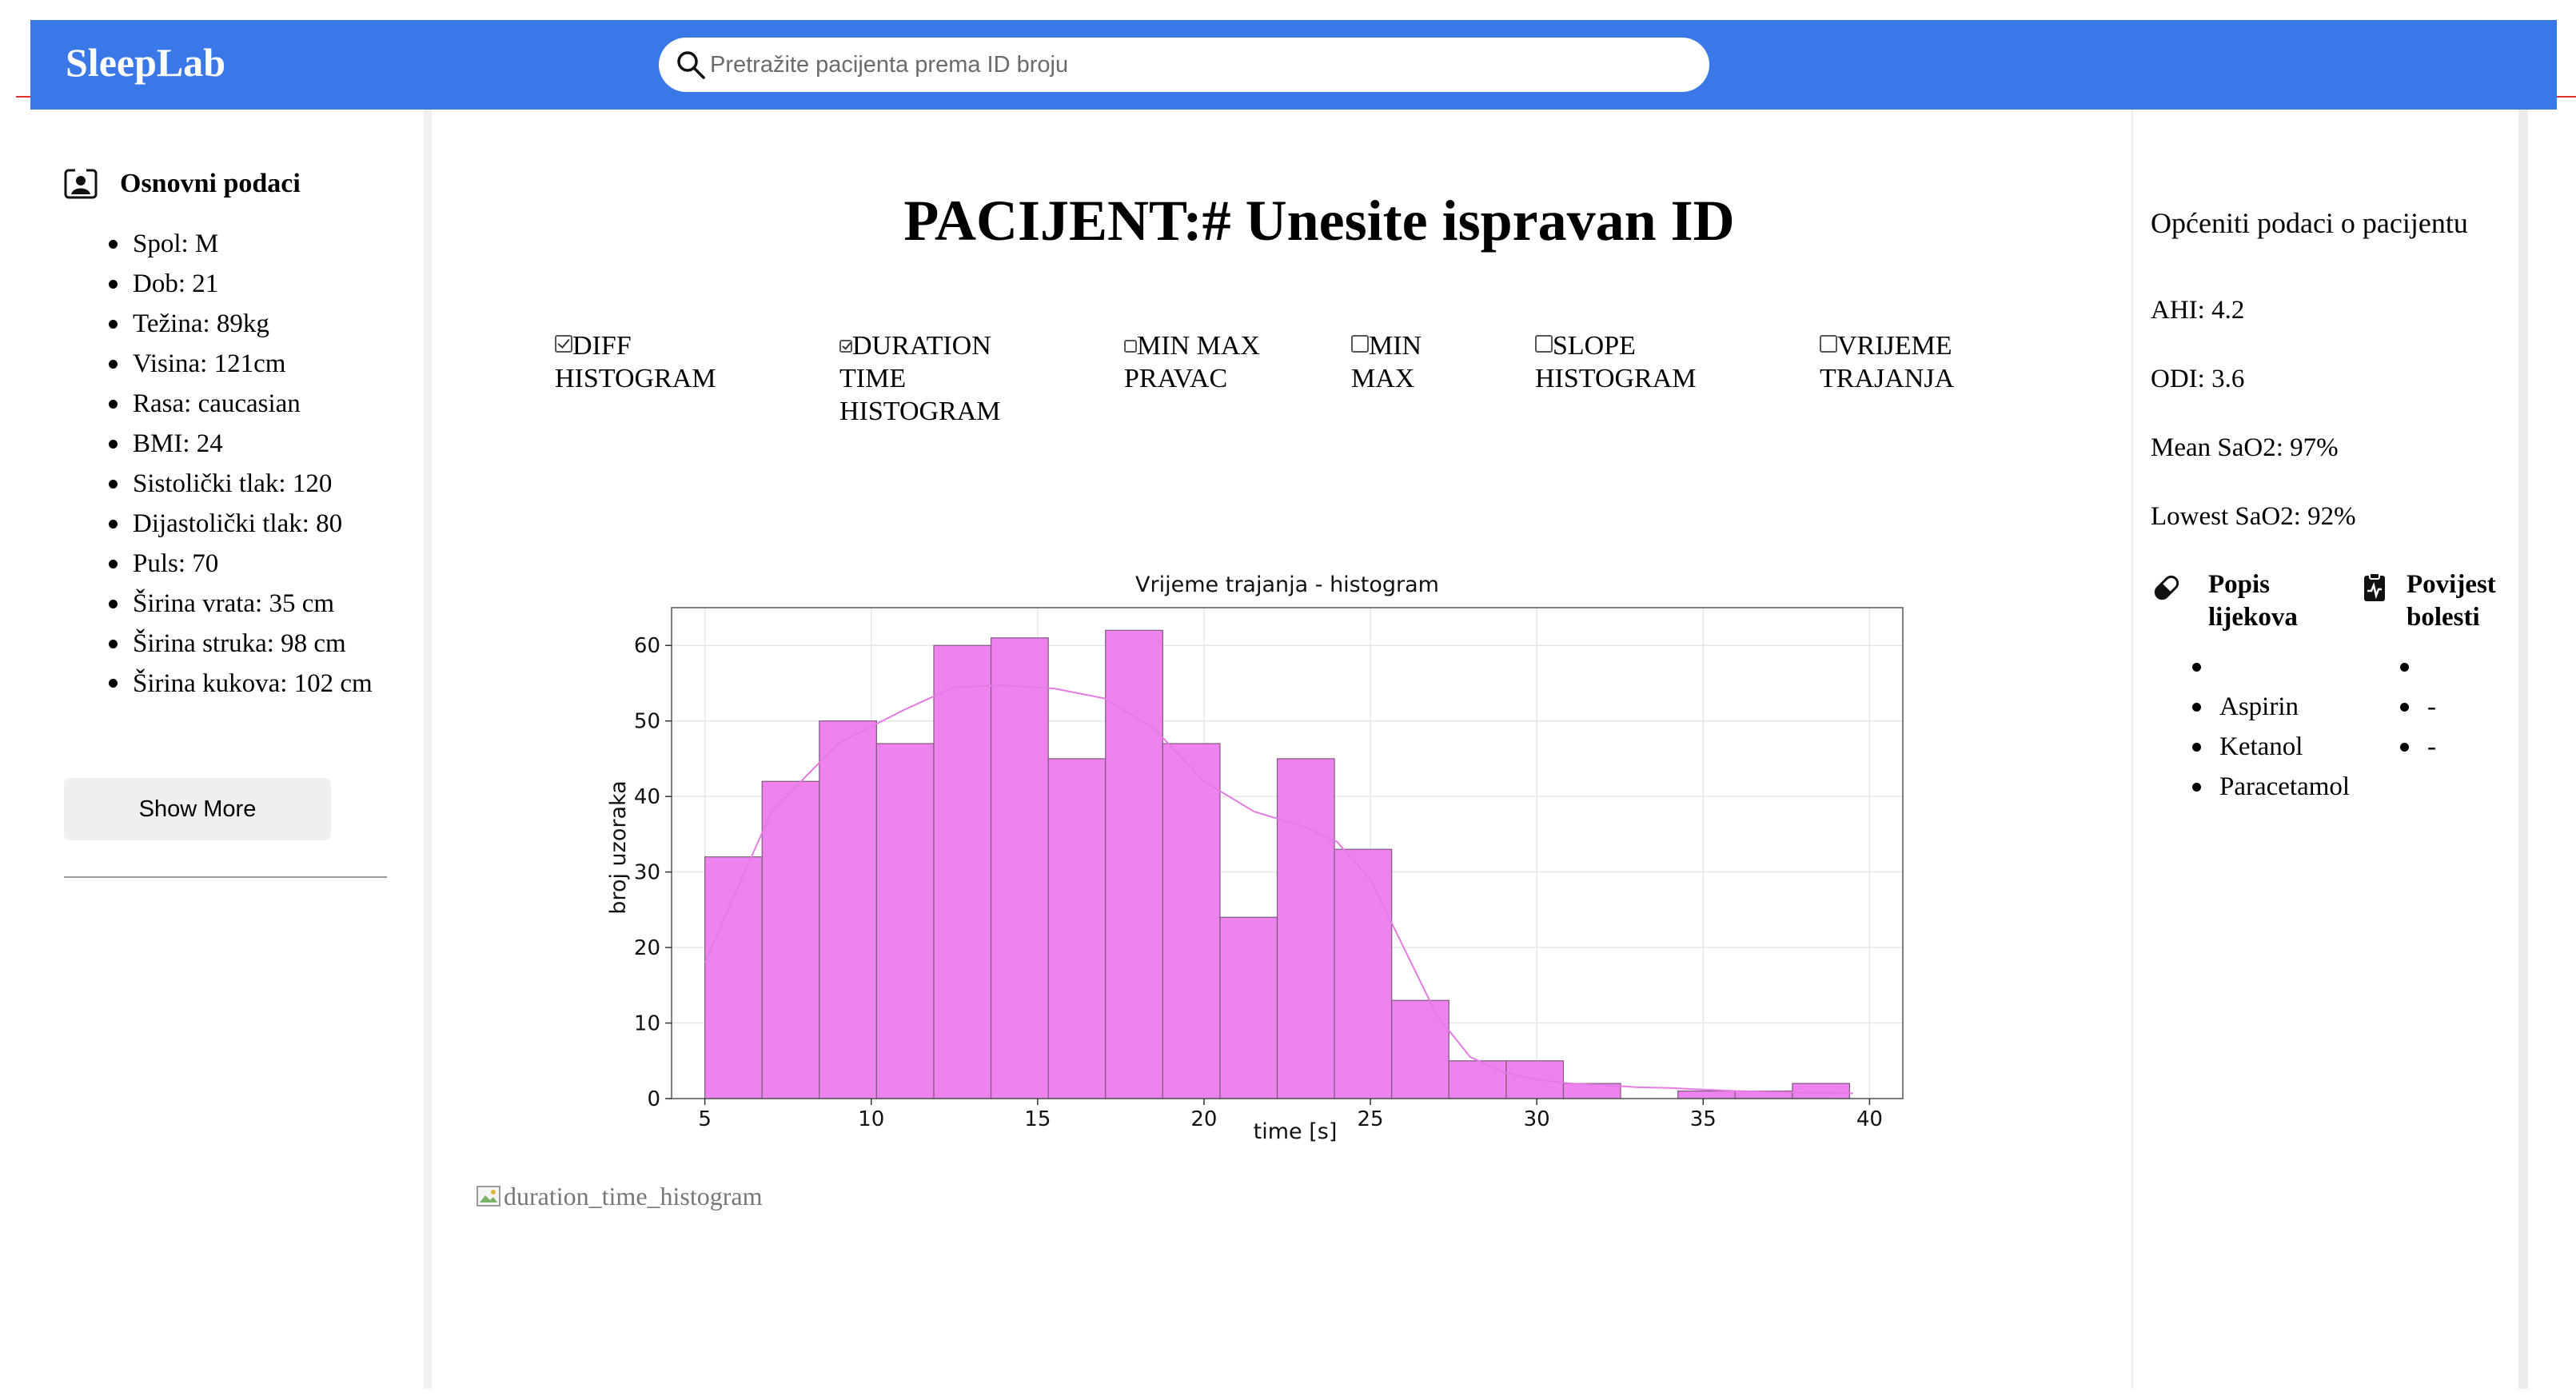  What do you see at coordinates (2132, 750) in the screenshot?
I see `right-panel-divider` at bounding box center [2132, 750].